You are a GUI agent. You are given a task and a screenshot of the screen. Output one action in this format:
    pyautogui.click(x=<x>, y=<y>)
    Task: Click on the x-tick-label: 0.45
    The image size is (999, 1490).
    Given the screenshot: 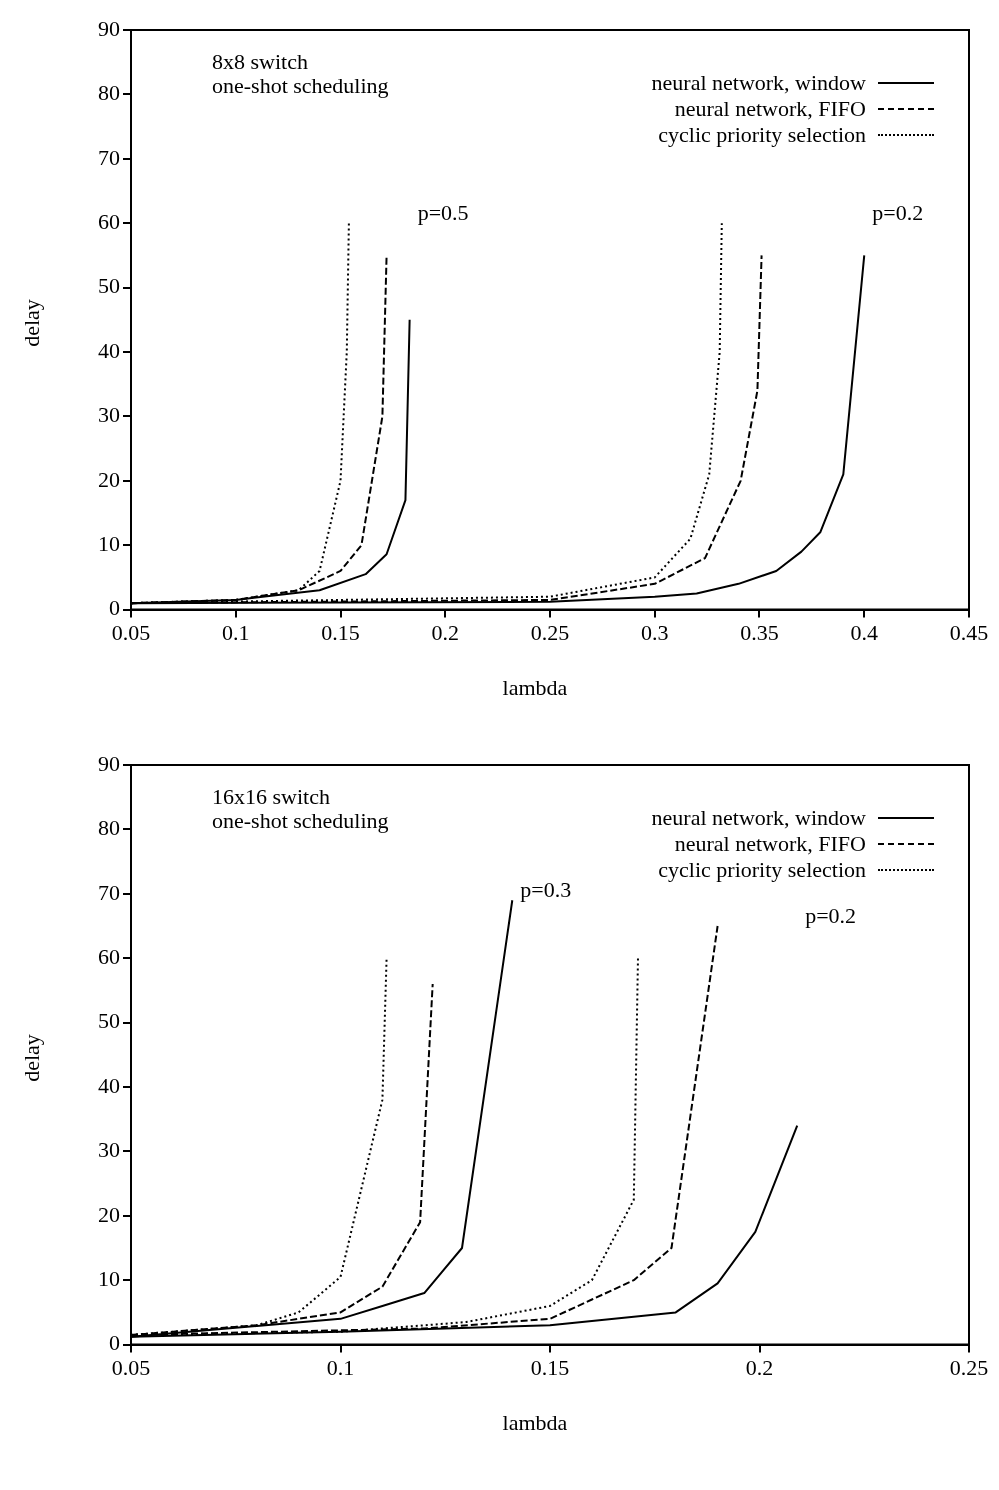 What is the action you would take?
    pyautogui.click(x=969, y=632)
    